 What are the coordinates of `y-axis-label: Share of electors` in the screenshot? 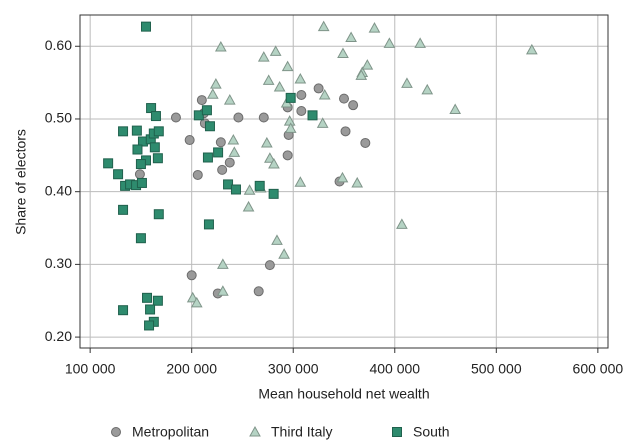 It's located at (21, 182).